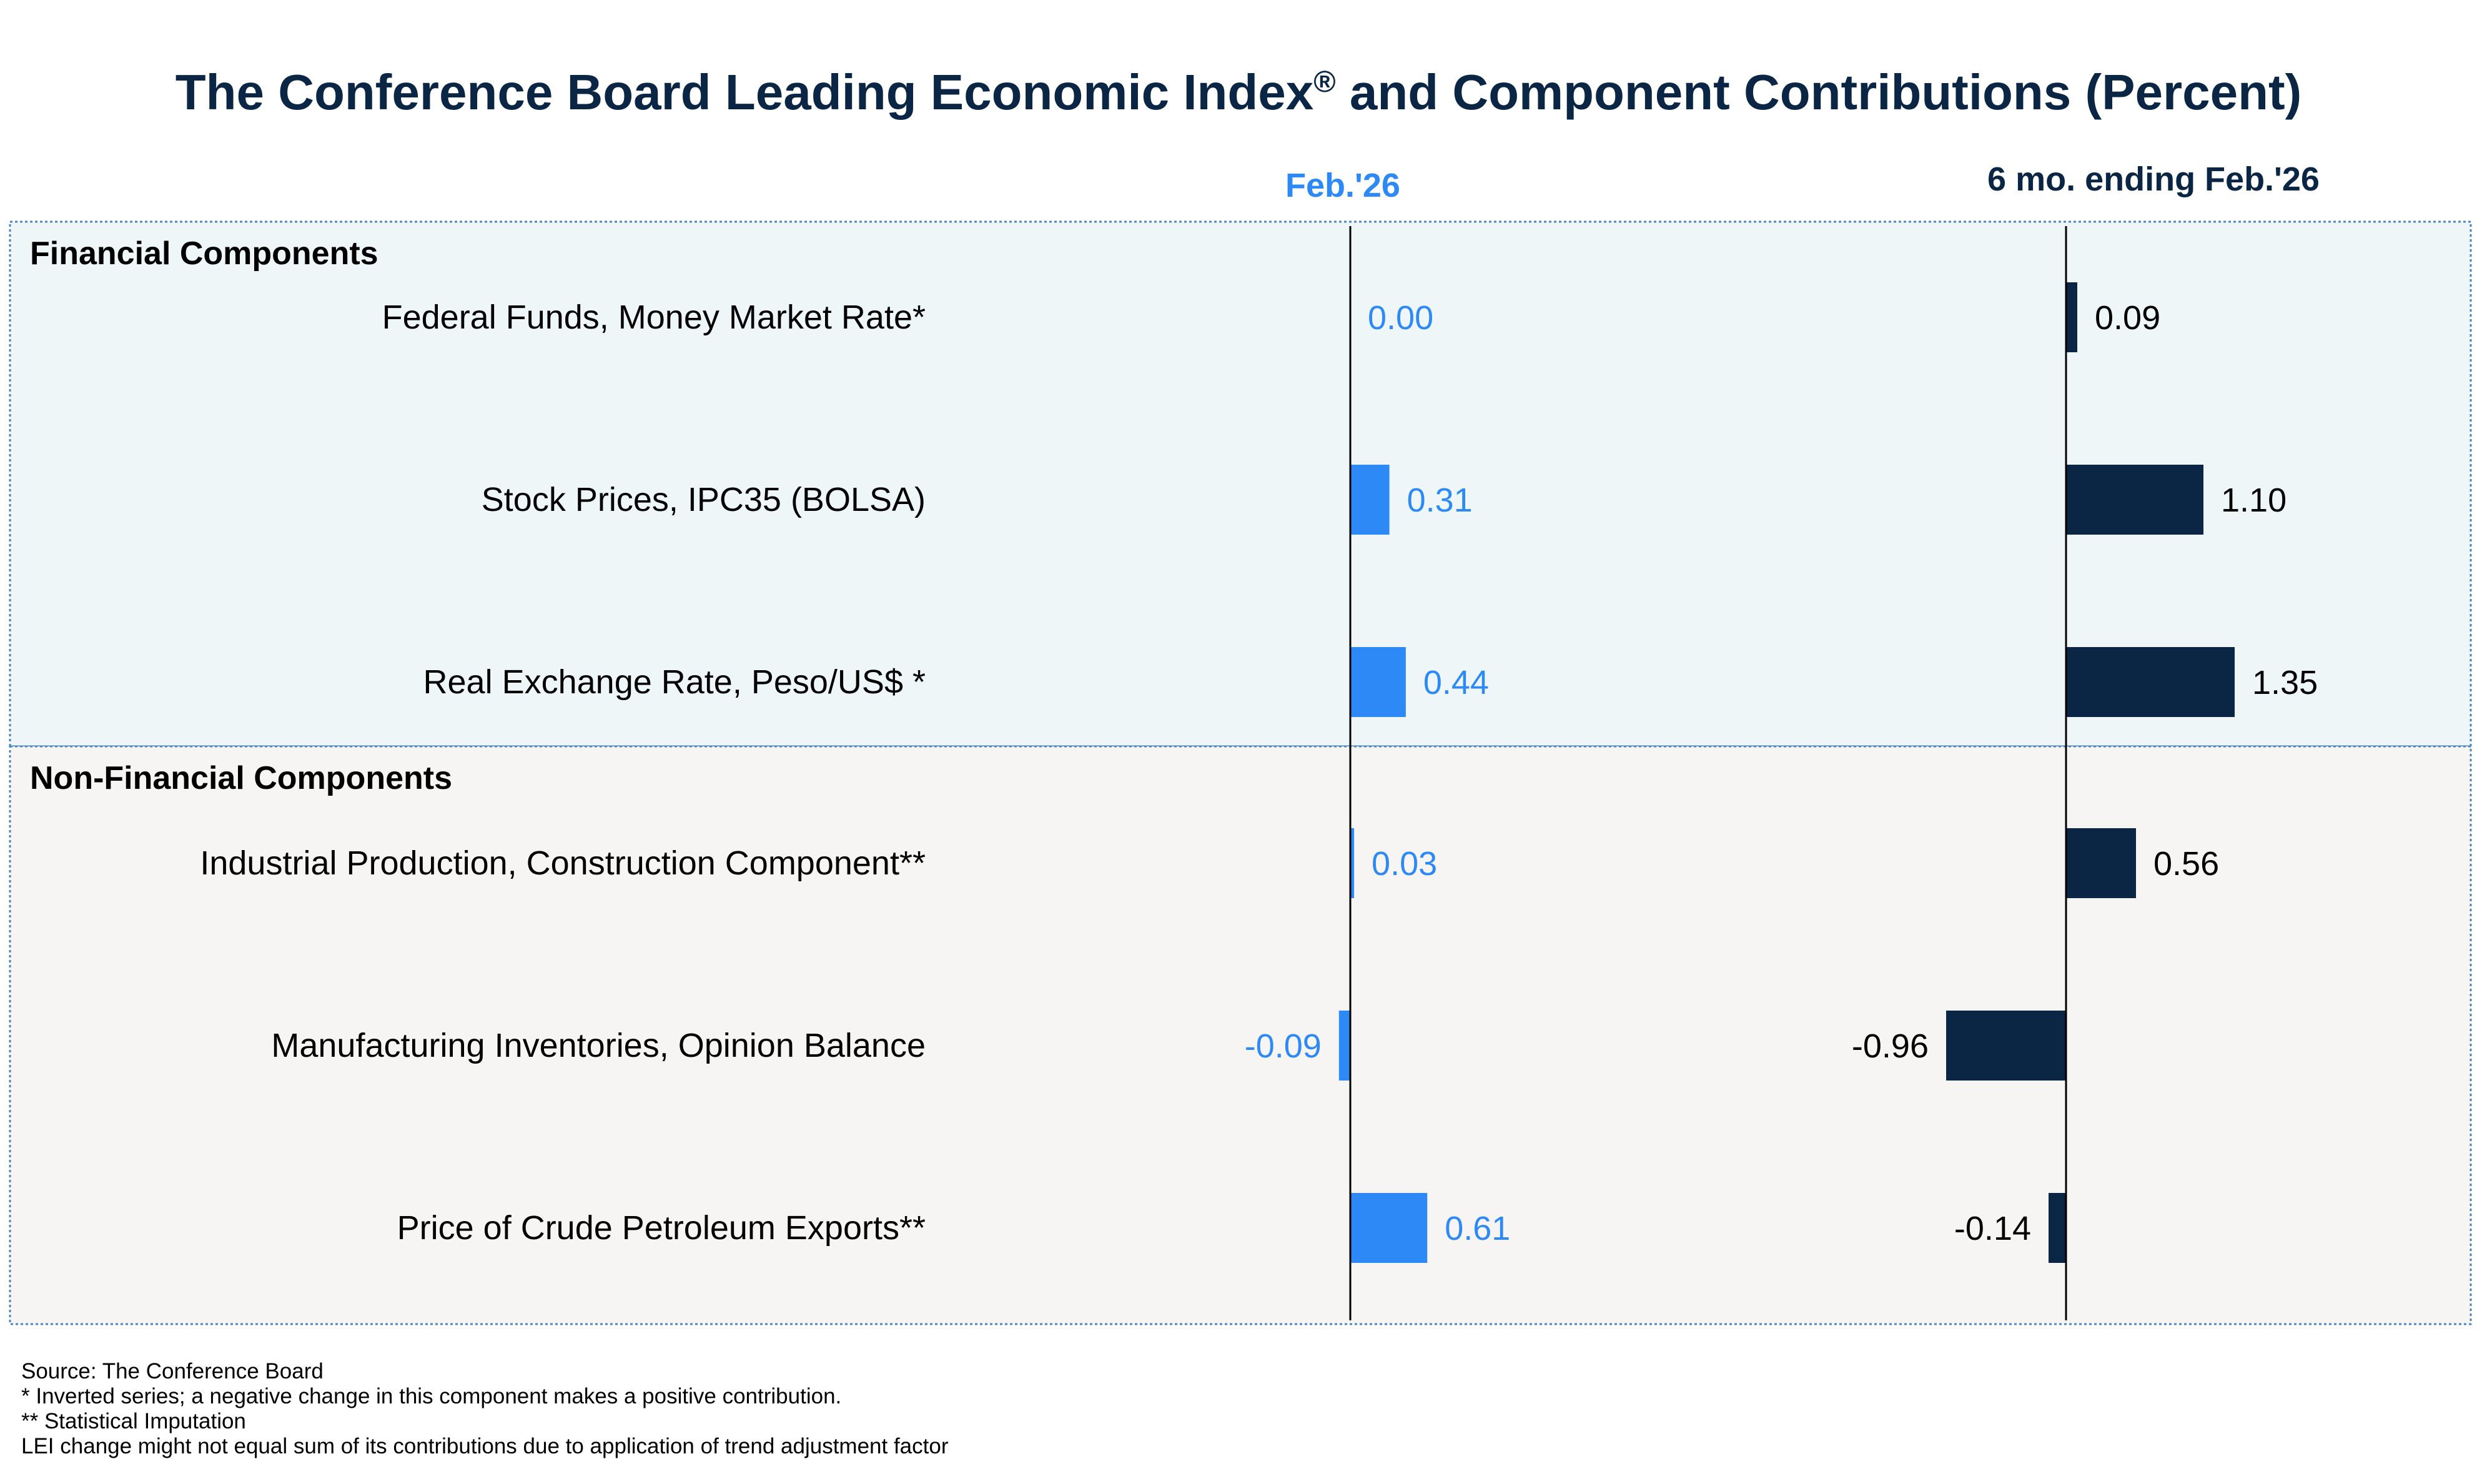  Describe the element at coordinates (675, 682) in the screenshot. I see `row-label: Real Exchange Rate, Peso/US$ *` at that location.